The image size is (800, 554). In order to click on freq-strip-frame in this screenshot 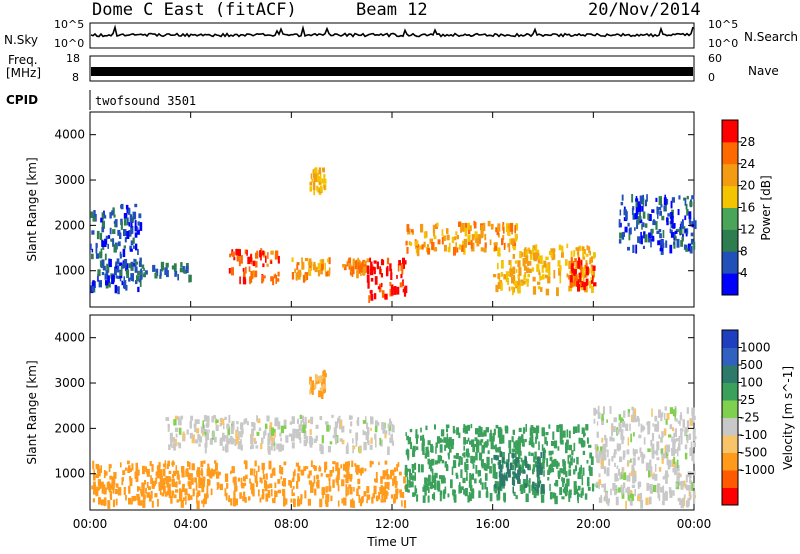, I will do `click(392, 68)`.